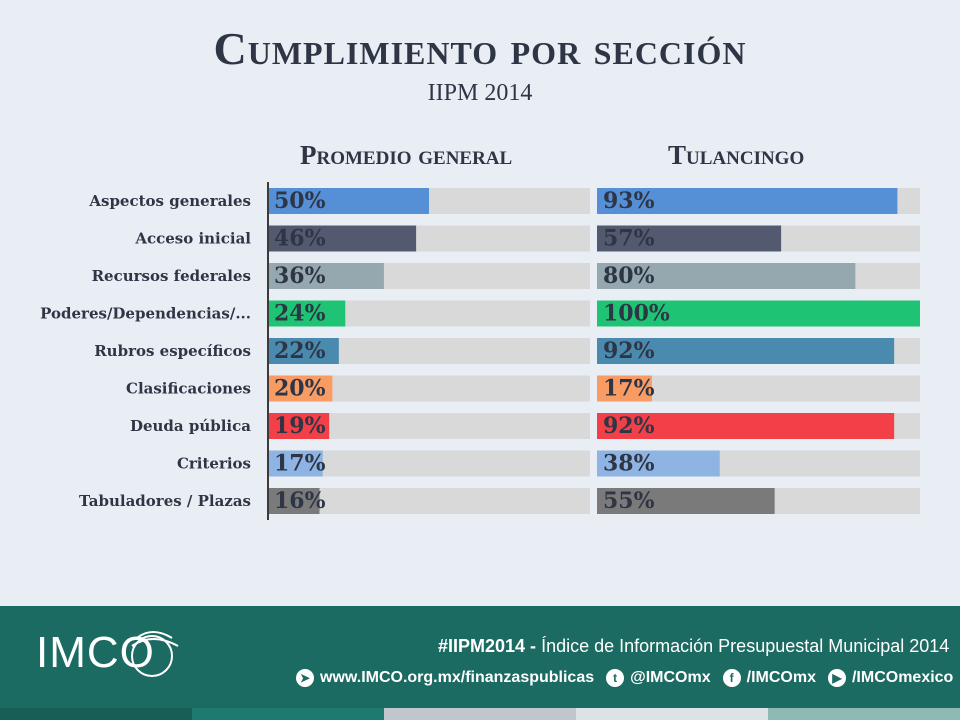 The height and width of the screenshot is (720, 960). I want to click on value-label: 93%, so click(629, 201).